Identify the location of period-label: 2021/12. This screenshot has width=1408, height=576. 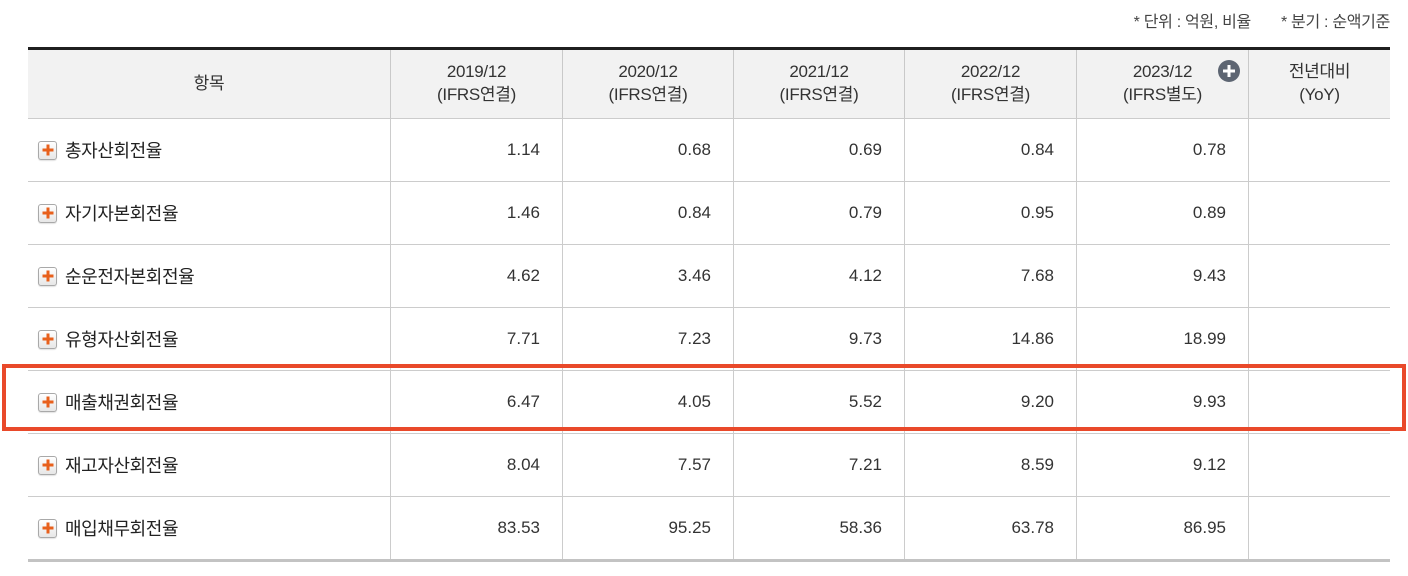
(819, 72).